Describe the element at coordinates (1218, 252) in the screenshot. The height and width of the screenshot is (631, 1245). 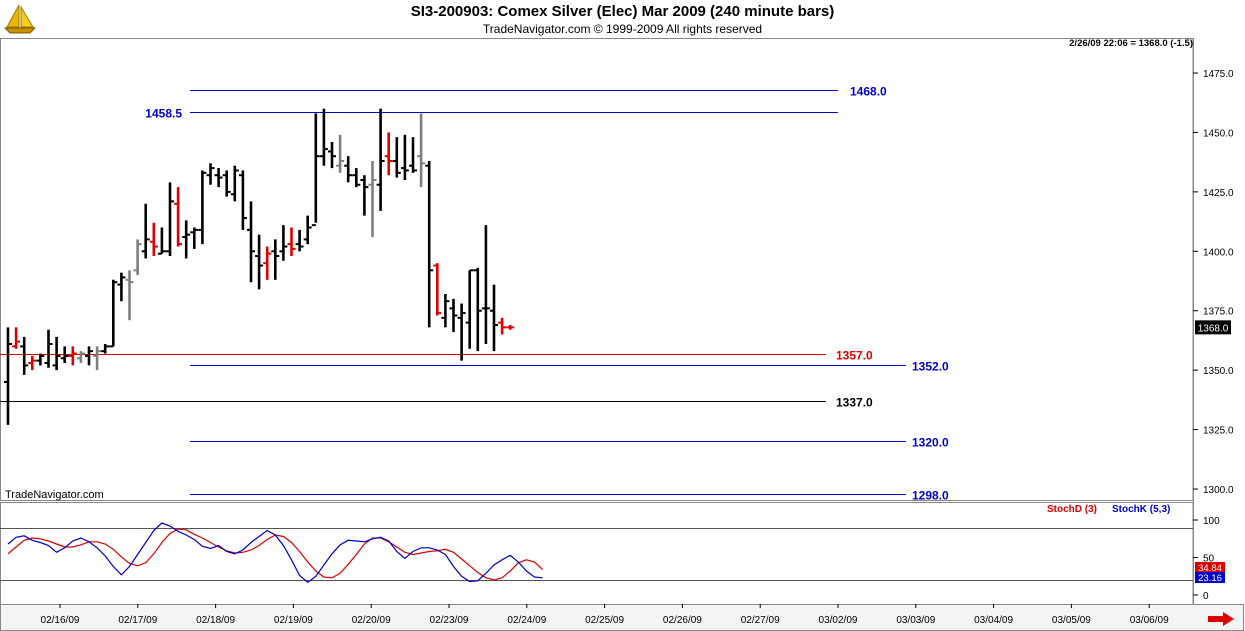
I see `price-tick-label: 1400.0` at that location.